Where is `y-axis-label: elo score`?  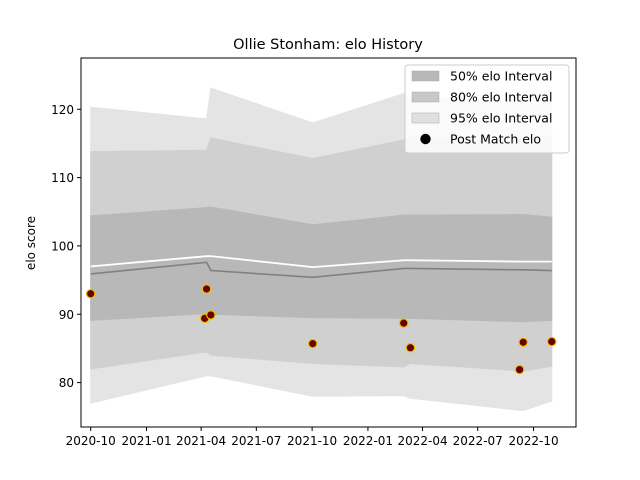
y-axis-label: elo score is located at coordinates (31, 243).